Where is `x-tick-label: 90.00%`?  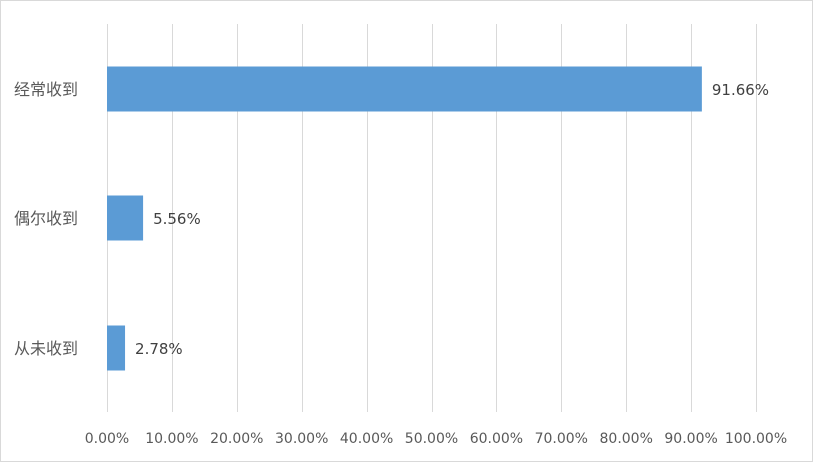
x-tick-label: 90.00% is located at coordinates (690, 439).